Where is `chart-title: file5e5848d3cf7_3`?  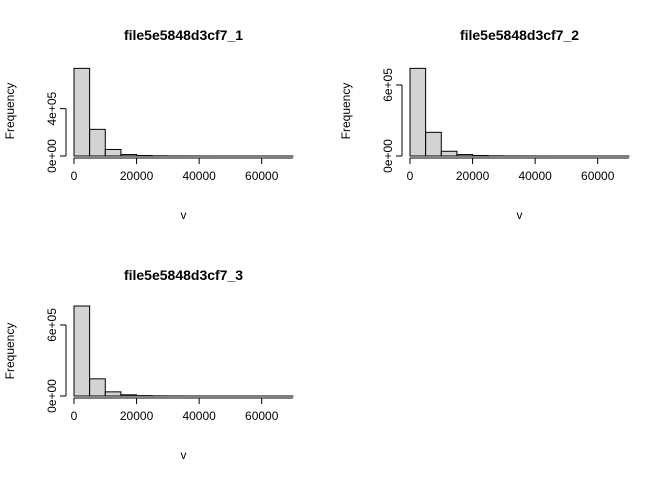
chart-title: file5e5848d3cf7_3 is located at coordinates (183, 275).